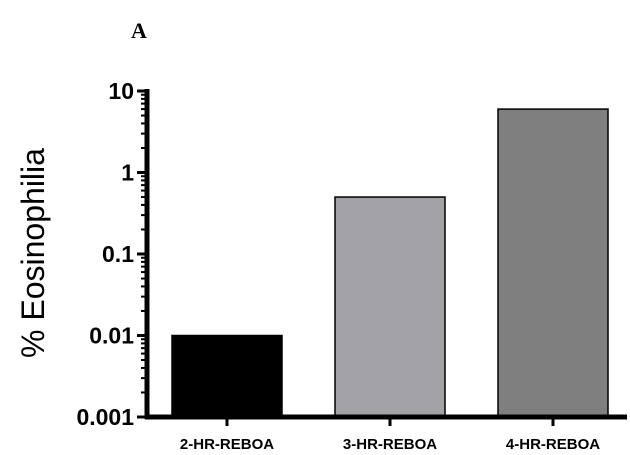 Image resolution: width=630 pixels, height=455 pixels. What do you see at coordinates (227, 376) in the screenshot?
I see `bar-2-hr-reboa` at bounding box center [227, 376].